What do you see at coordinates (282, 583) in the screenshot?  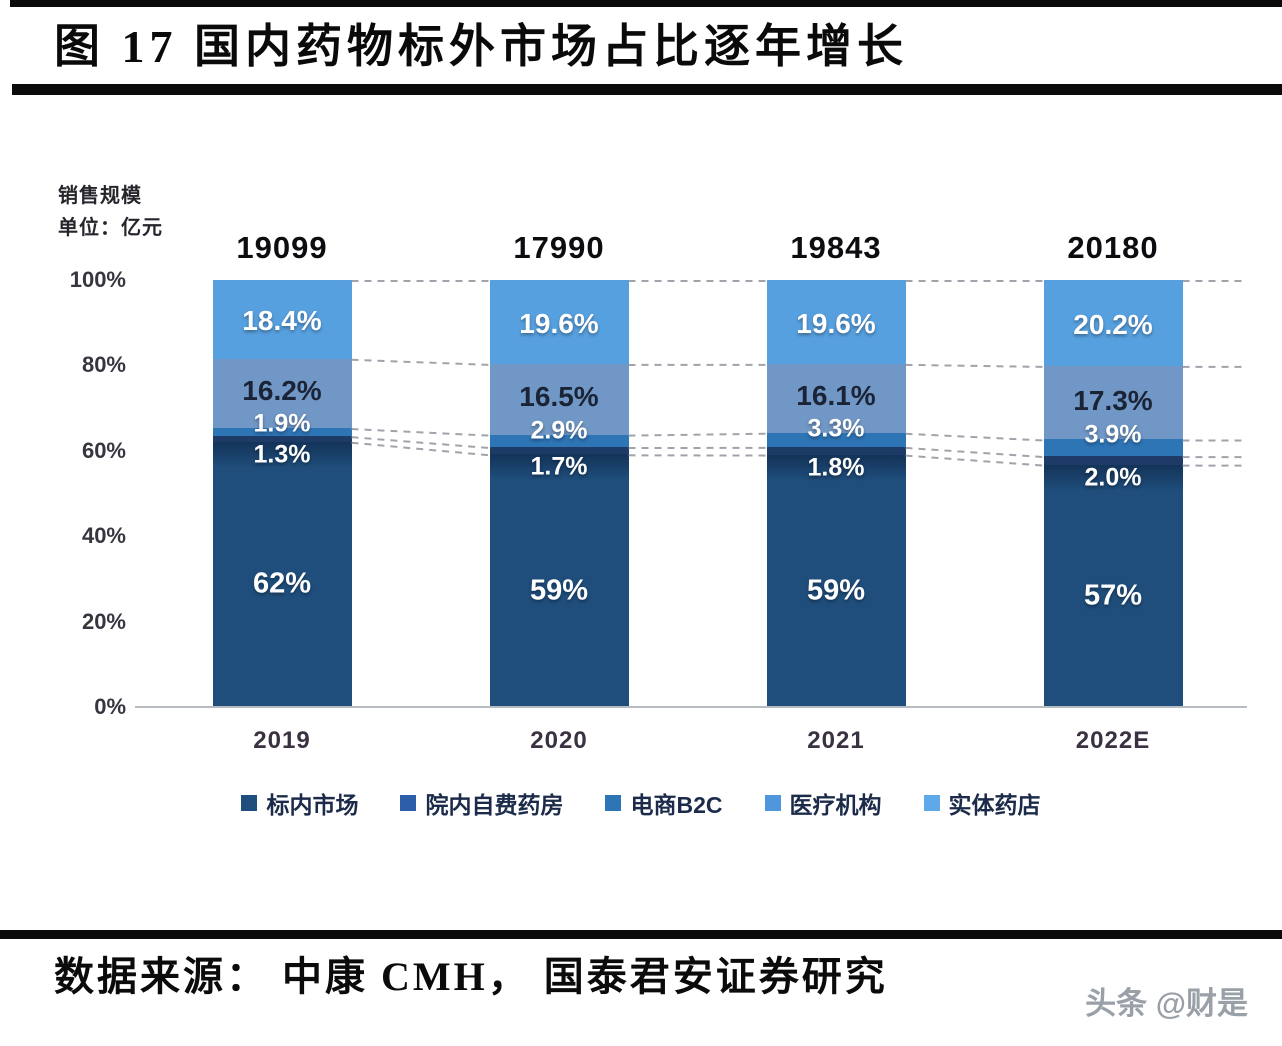 I see `segment-value-label: 62%` at bounding box center [282, 583].